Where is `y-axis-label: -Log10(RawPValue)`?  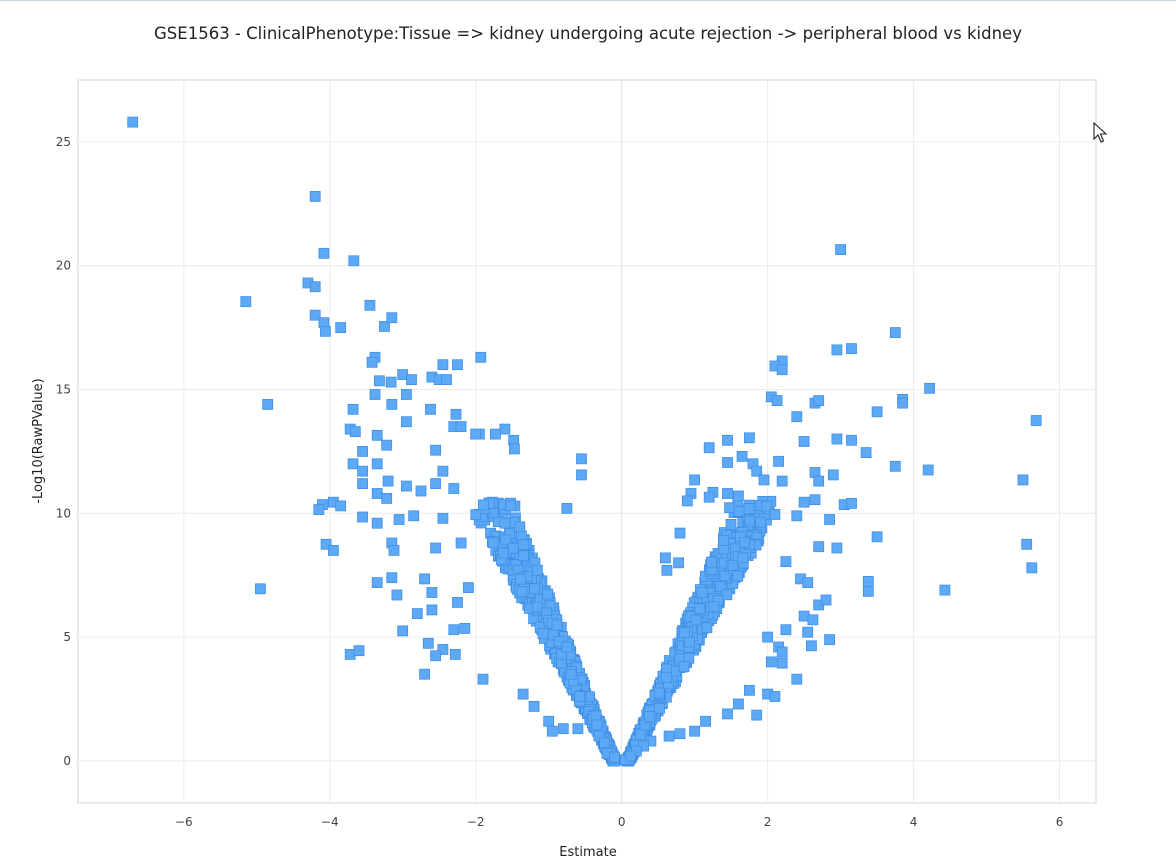 y-axis-label: -Log10(RawPValue) is located at coordinates (38, 440).